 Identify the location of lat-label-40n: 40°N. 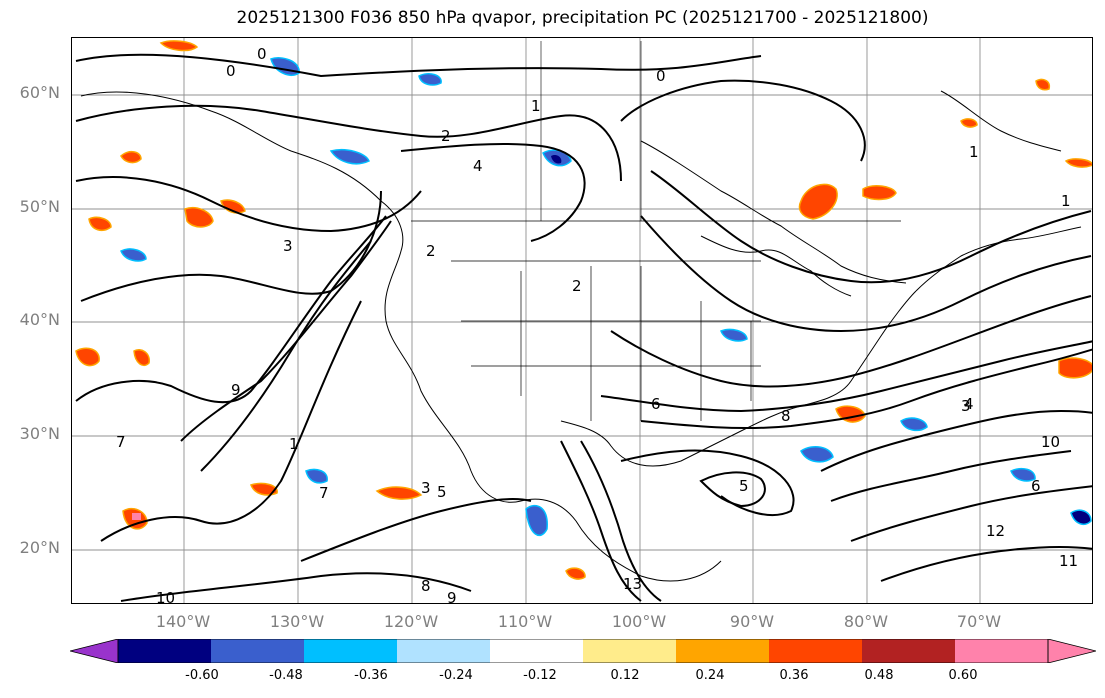
(39, 319).